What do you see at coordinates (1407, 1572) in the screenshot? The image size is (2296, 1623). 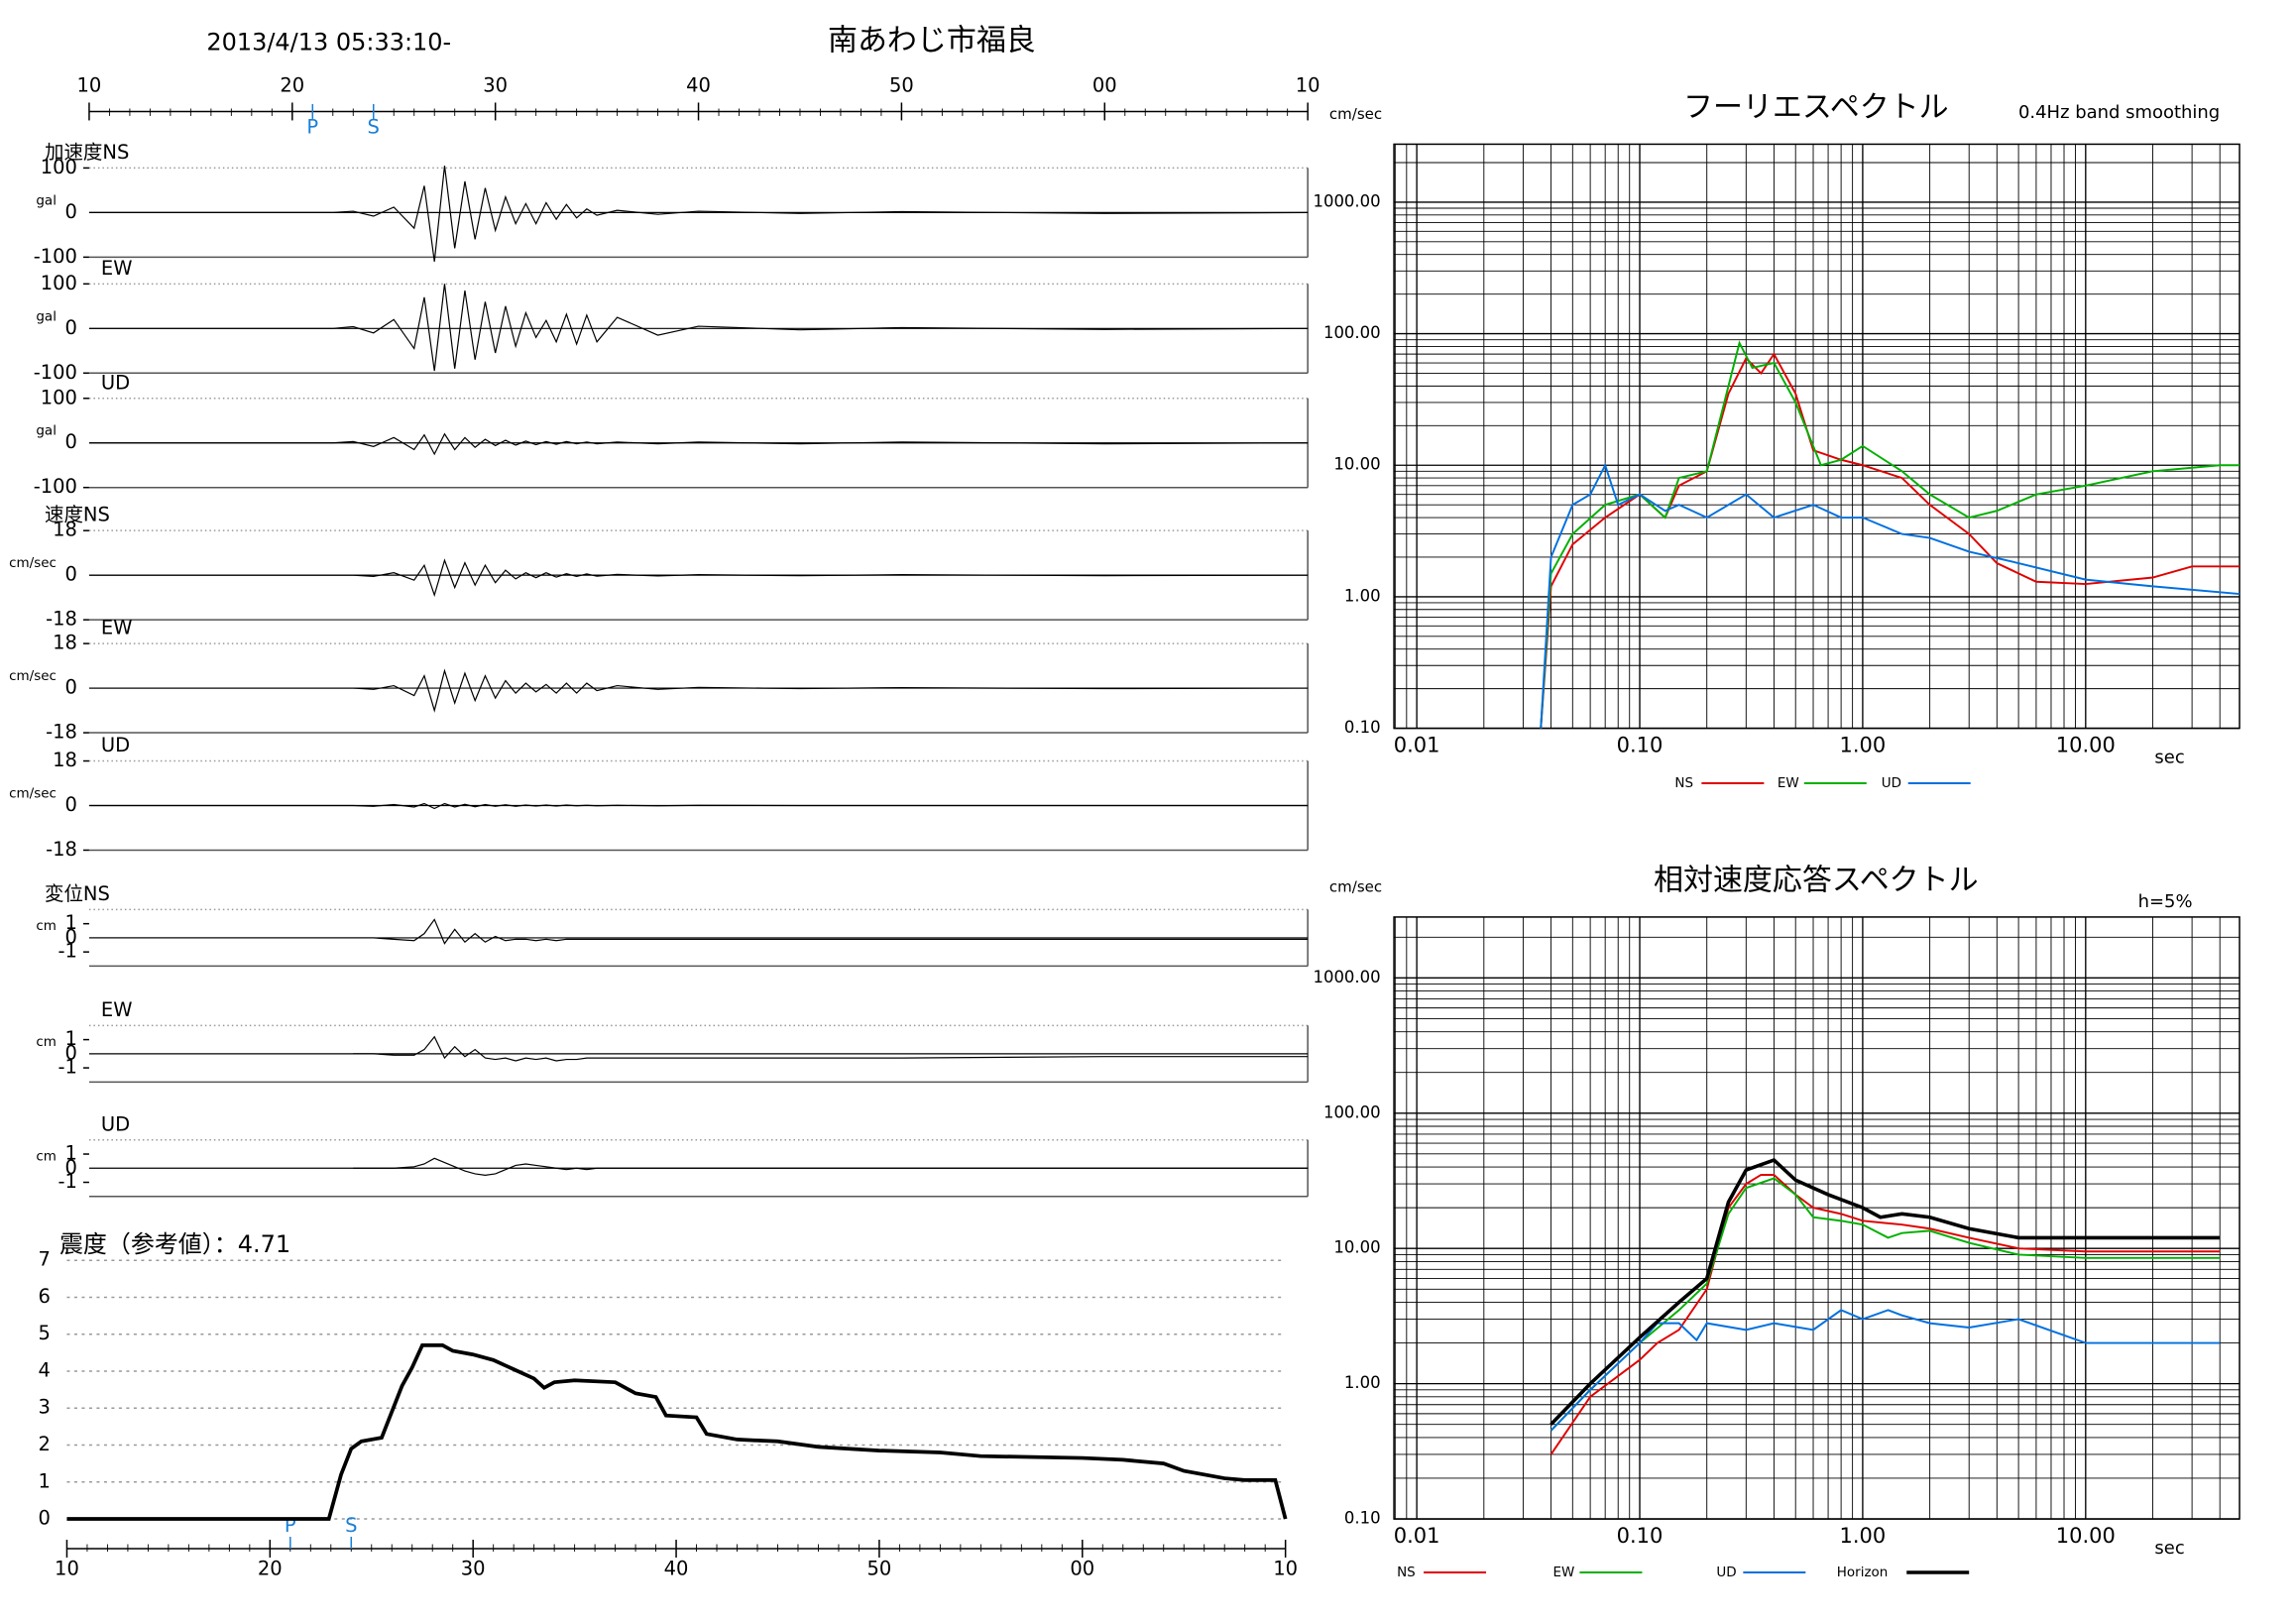 I see `legend-label: NS` at bounding box center [1407, 1572].